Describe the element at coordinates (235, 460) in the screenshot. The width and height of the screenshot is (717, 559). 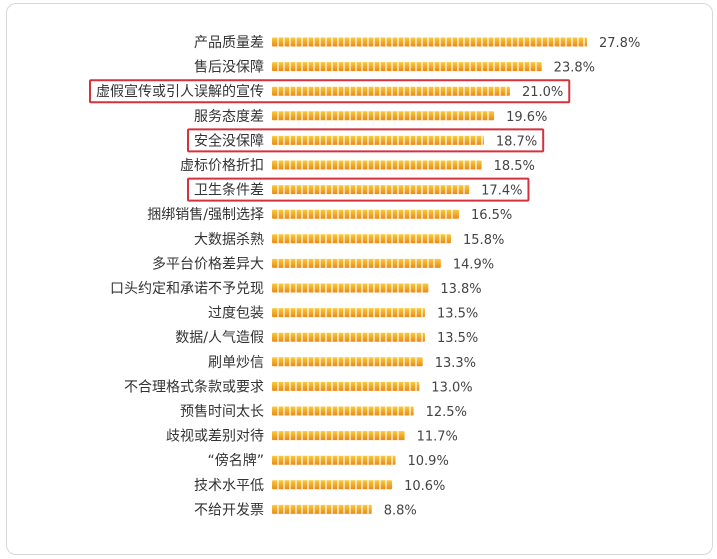
I see `category-label-18: “傍名牌”` at that location.